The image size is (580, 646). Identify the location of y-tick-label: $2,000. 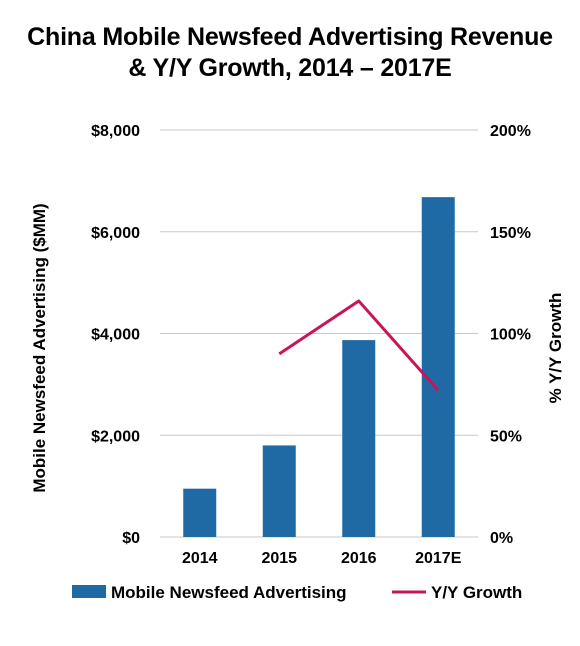
(115, 436).